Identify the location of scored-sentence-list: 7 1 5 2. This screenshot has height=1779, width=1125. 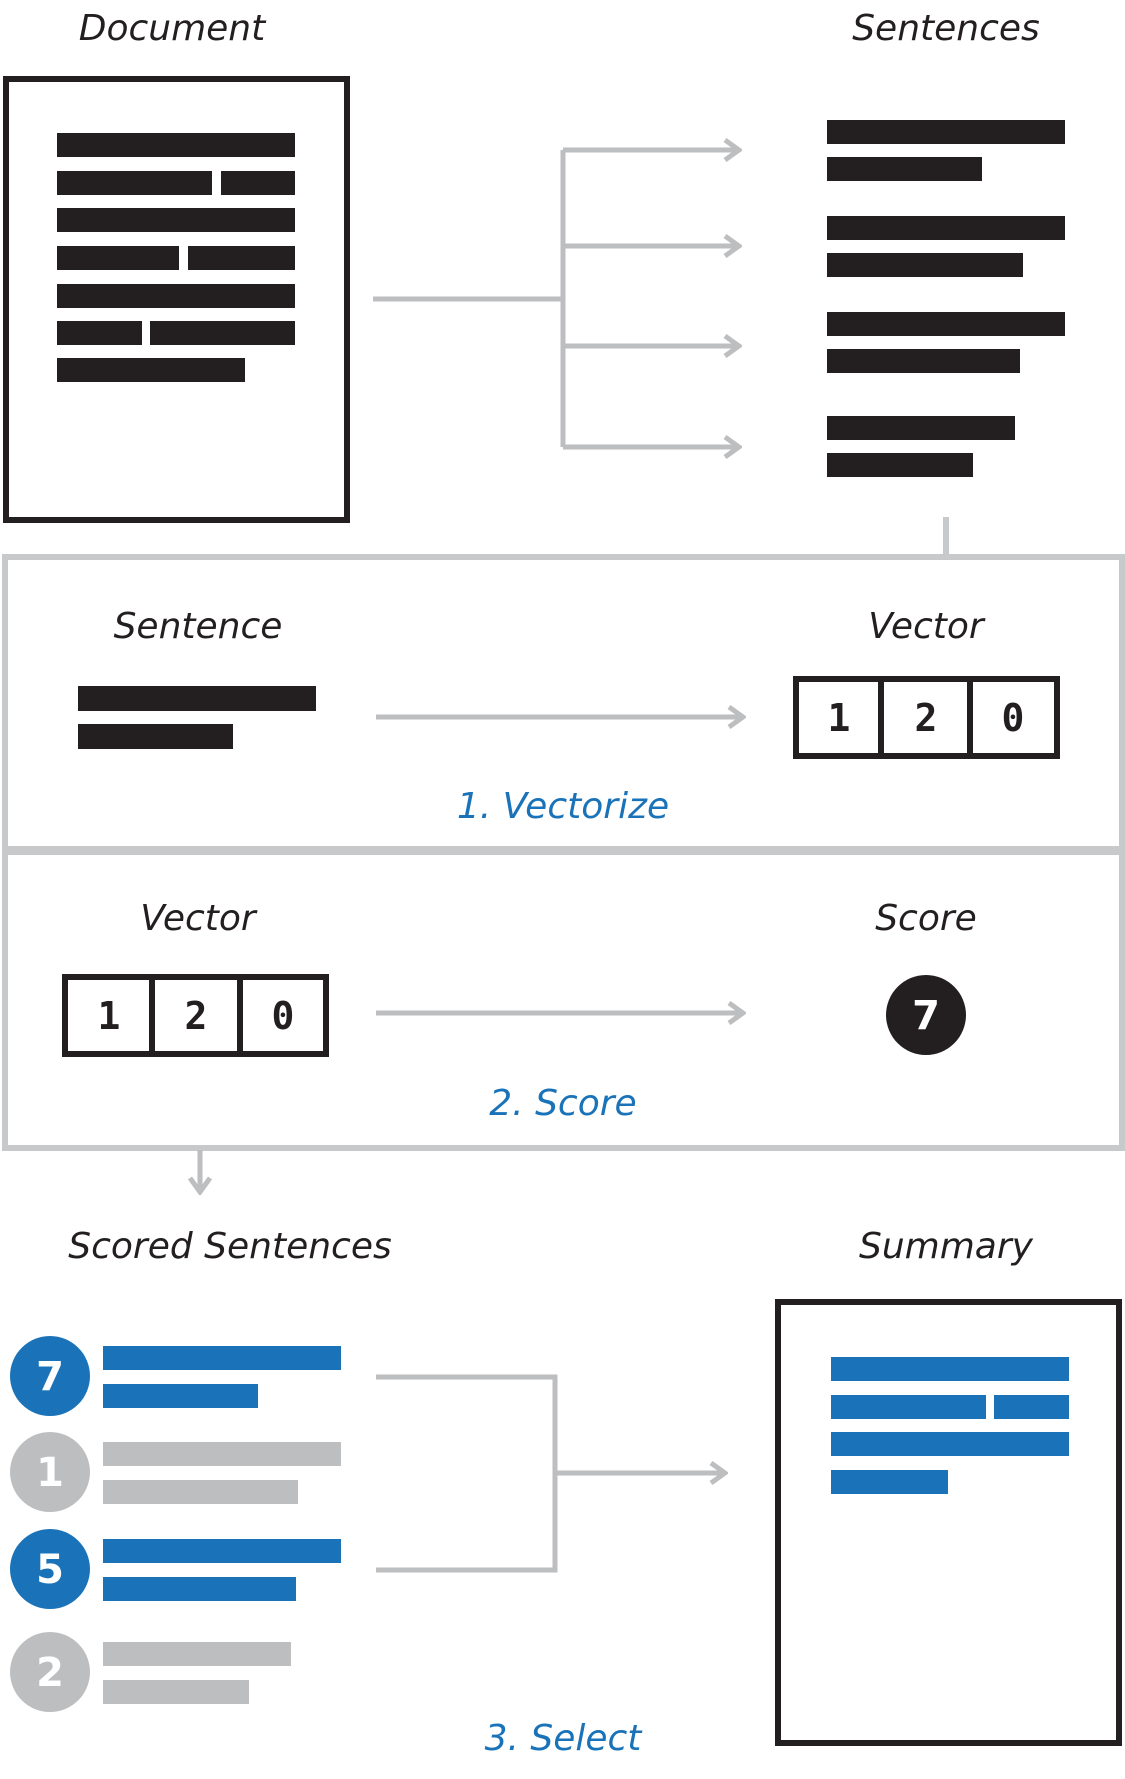
(175, 1524).